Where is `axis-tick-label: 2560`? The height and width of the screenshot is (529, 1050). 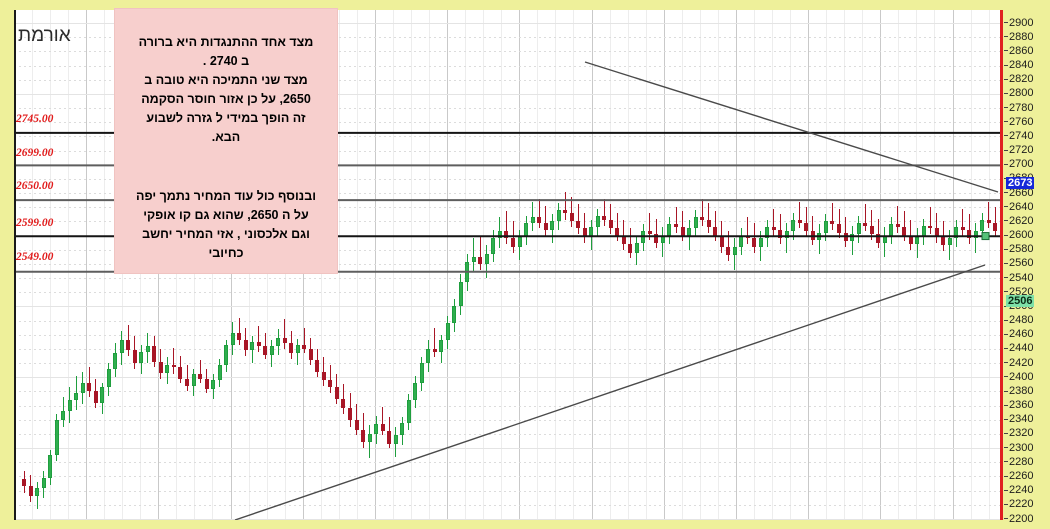
axis-tick-label: 2560 is located at coordinates (1026, 263).